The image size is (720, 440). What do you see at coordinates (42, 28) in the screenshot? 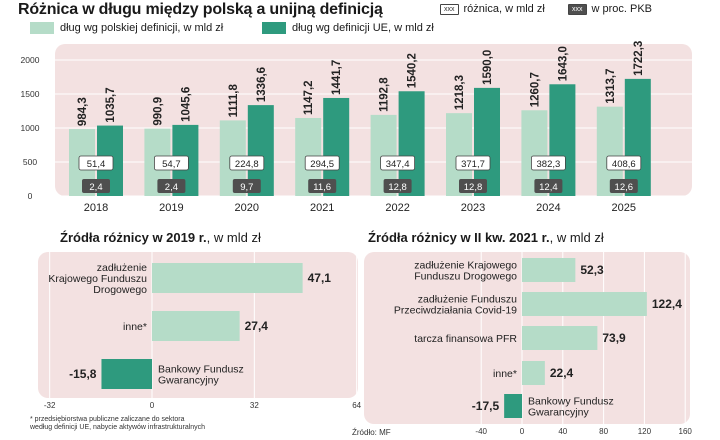
I see `legend-swatch-polish` at bounding box center [42, 28].